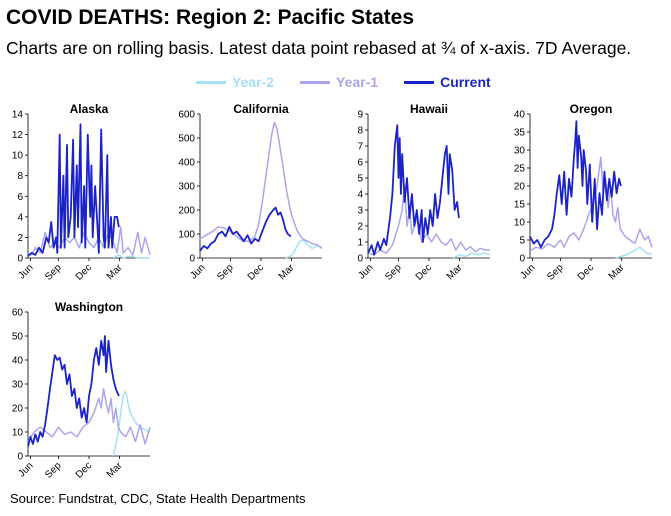 This screenshot has height=516, width=671. Describe the element at coordinates (261, 109) in the screenshot. I see `subplot-title: California` at that location.